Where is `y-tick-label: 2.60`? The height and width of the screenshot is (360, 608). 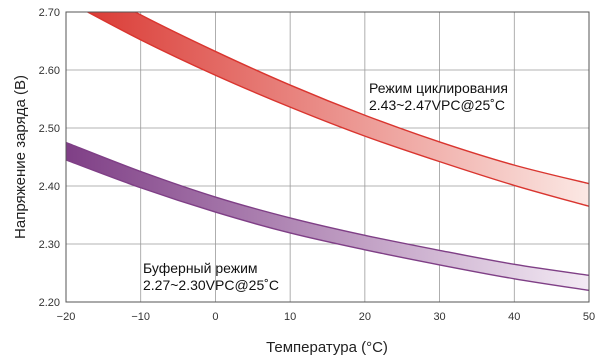
y-tick-label: 2.60 is located at coordinates (49, 71).